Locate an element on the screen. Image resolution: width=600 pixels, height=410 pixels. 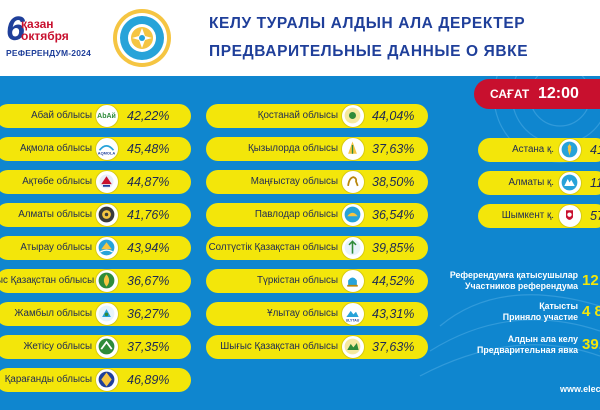
region-row-karaganda: Қарағанды облысы 46,89% is located at coordinates (95, 380).